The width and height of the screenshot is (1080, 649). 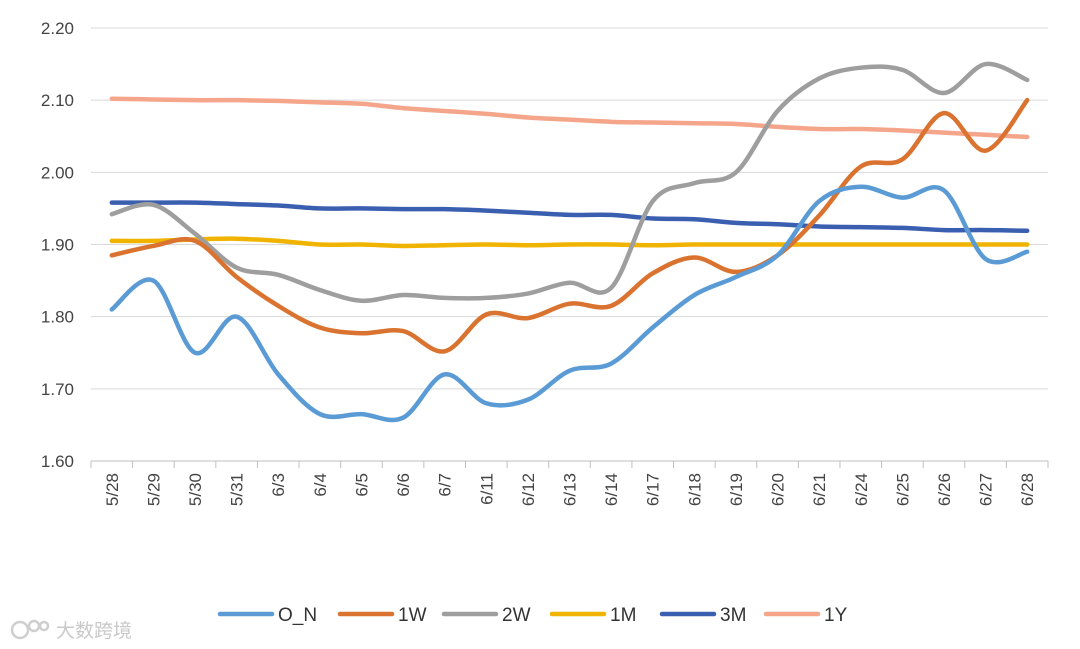 I want to click on y-tick-label: 2.00, so click(x=57, y=172).